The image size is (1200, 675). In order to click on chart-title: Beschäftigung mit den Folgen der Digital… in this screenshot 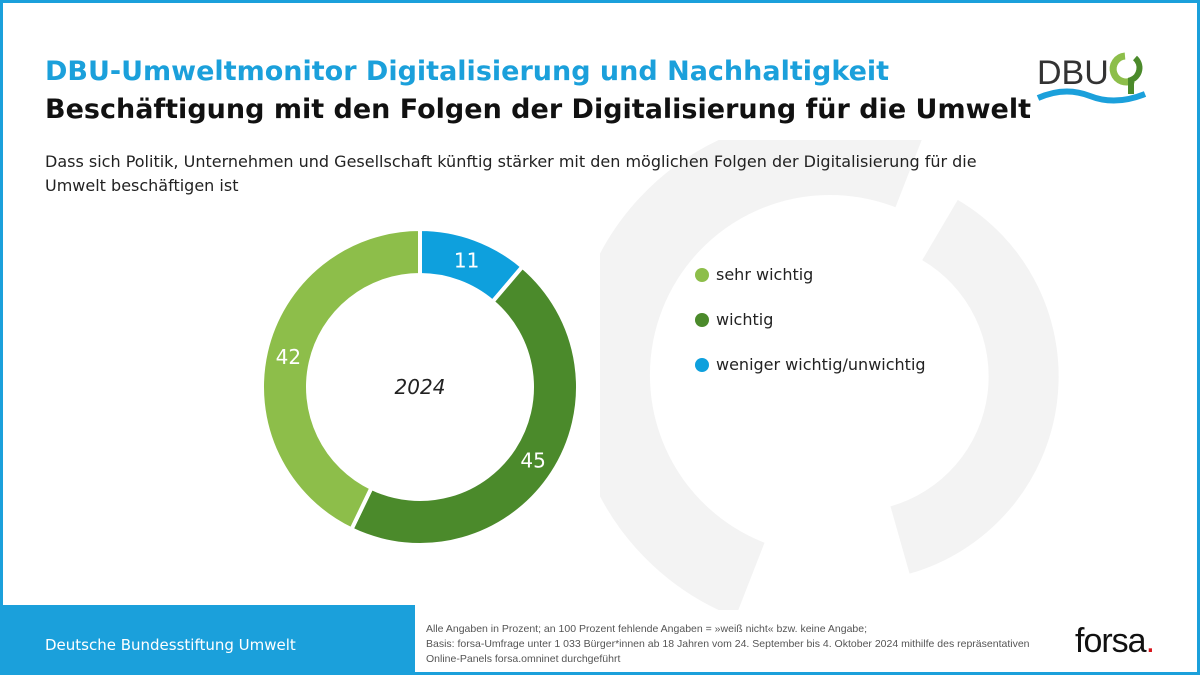, I will do `click(538, 109)`.